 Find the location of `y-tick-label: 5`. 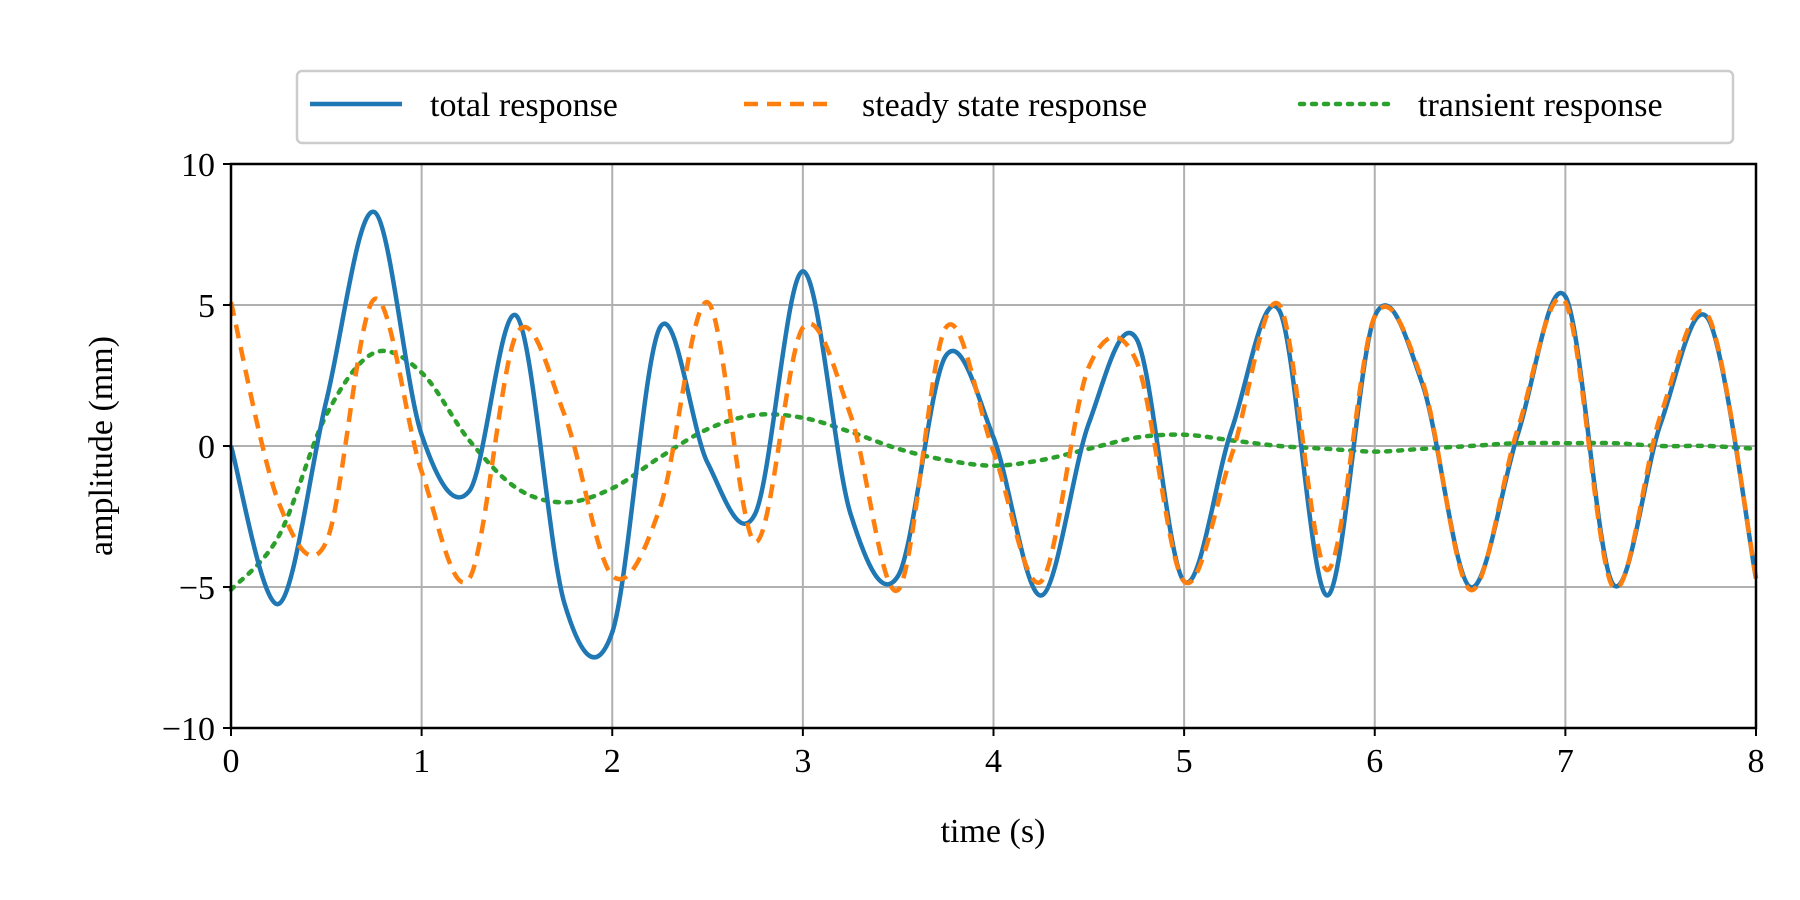

y-tick-label: 5 is located at coordinates (206, 306).